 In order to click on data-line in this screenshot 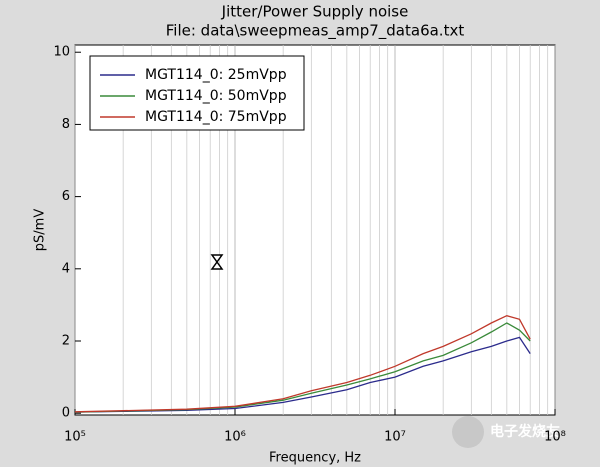, I will do `click(302, 374)`.